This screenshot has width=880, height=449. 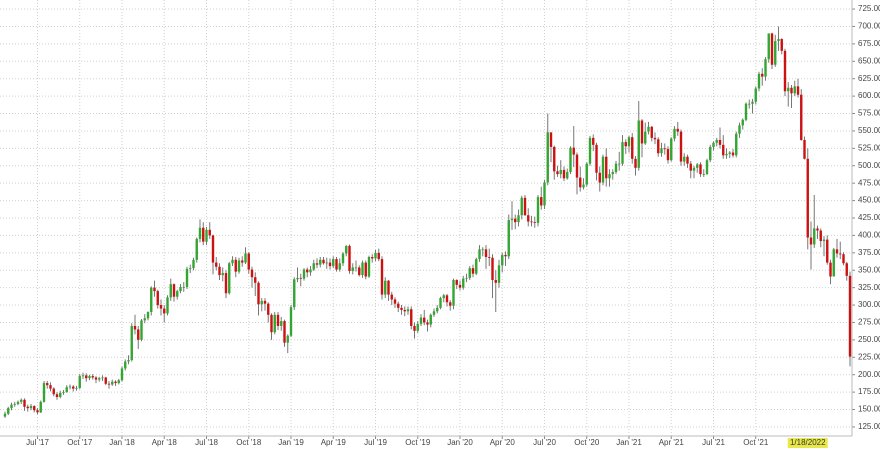 I want to click on y-tick-label: 725.00, so click(x=869, y=8).